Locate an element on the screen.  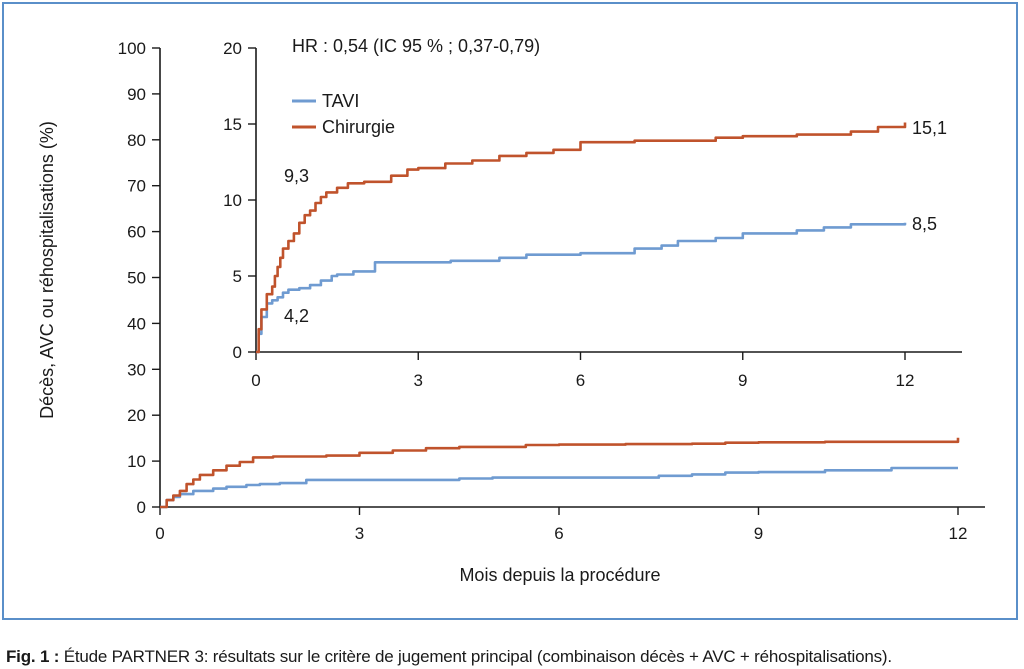
inset-x-tick-label: 12 is located at coordinates (905, 380).